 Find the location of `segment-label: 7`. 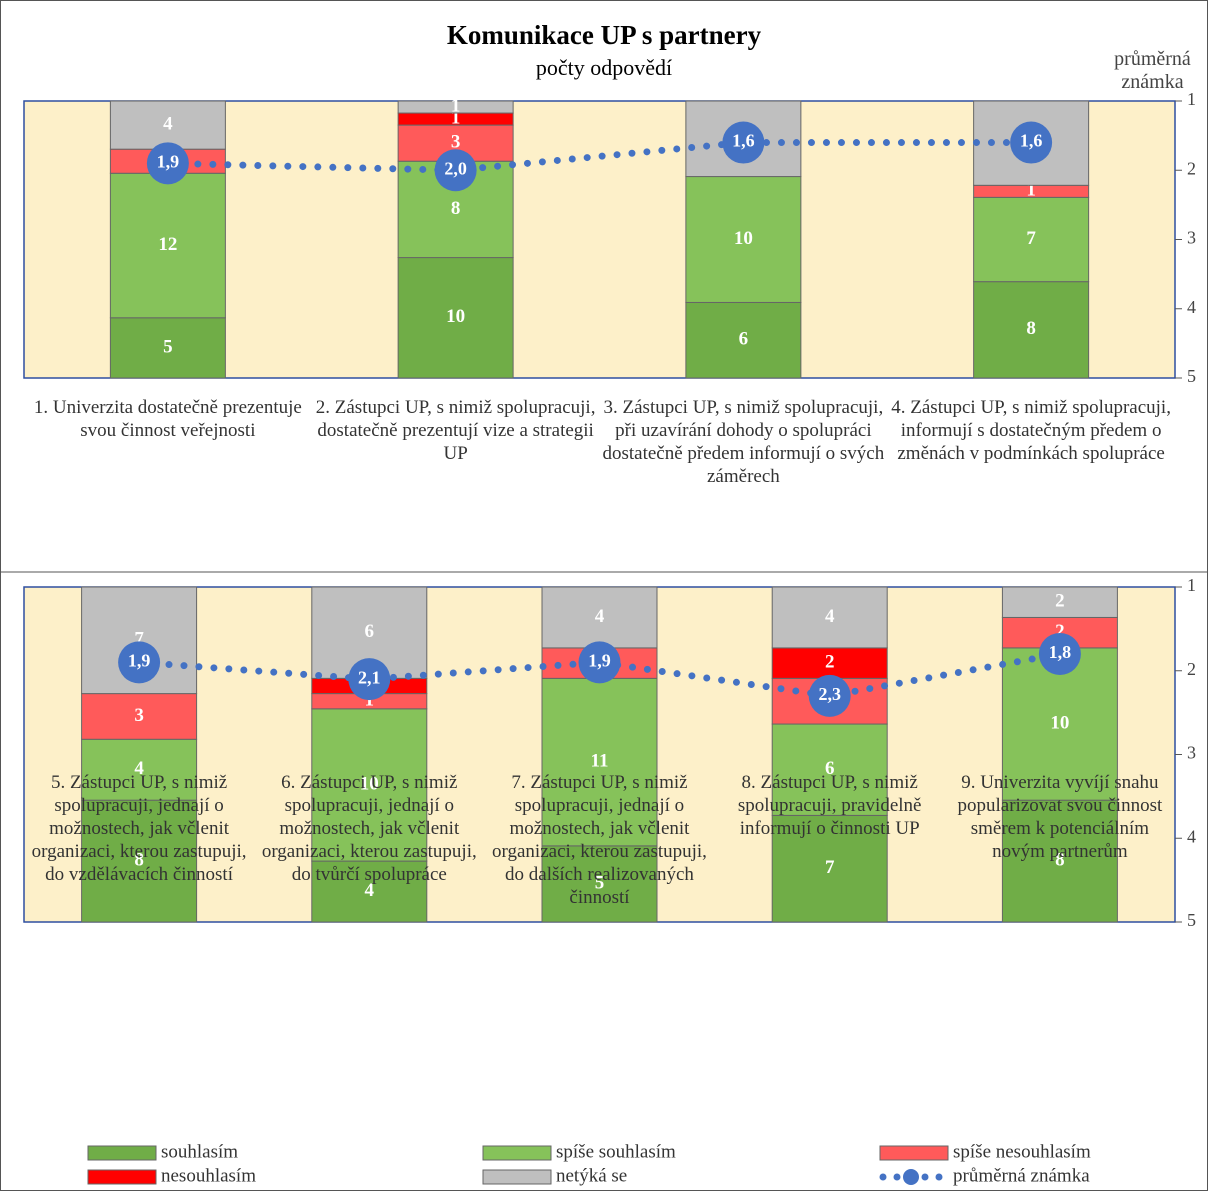

segment-label: 7 is located at coordinates (830, 867).